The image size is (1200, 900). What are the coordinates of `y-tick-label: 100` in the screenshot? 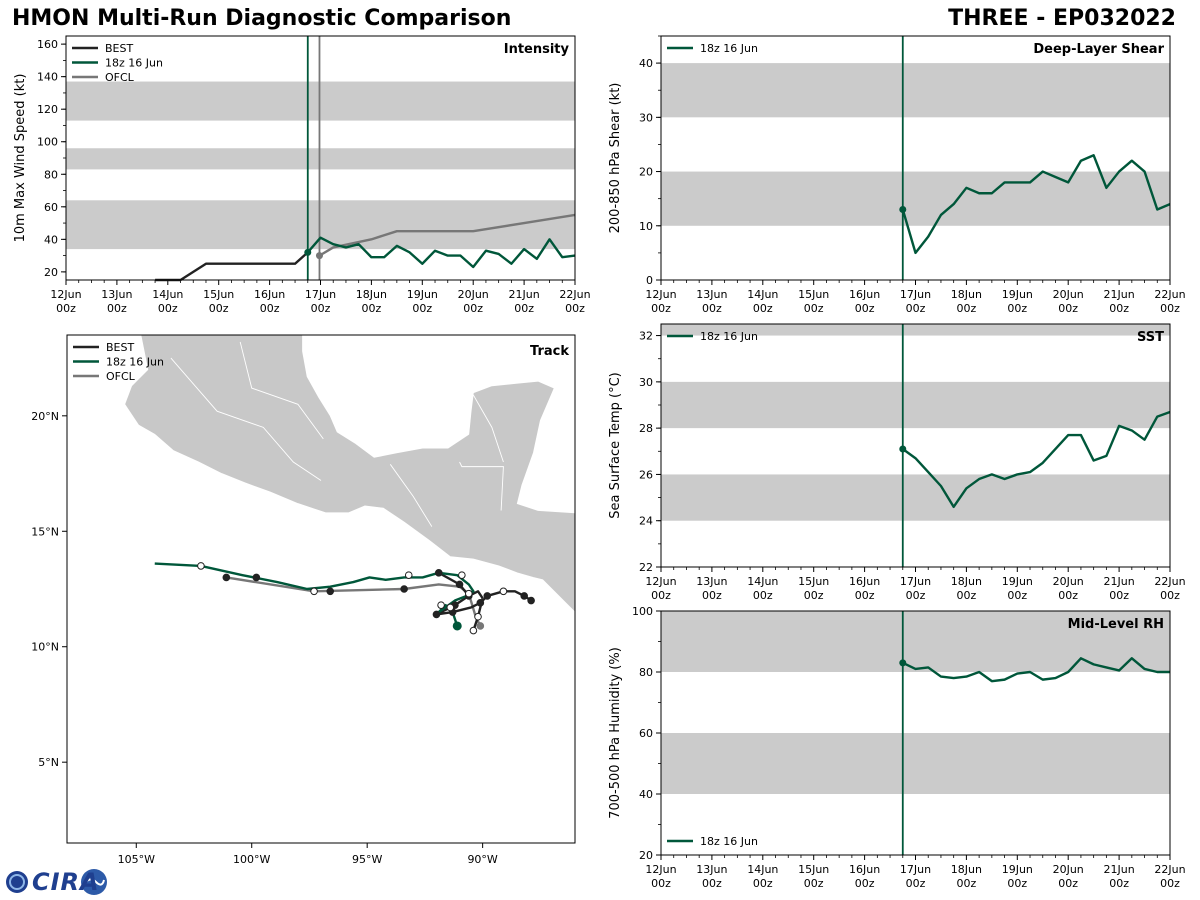 It's located at (642, 611).